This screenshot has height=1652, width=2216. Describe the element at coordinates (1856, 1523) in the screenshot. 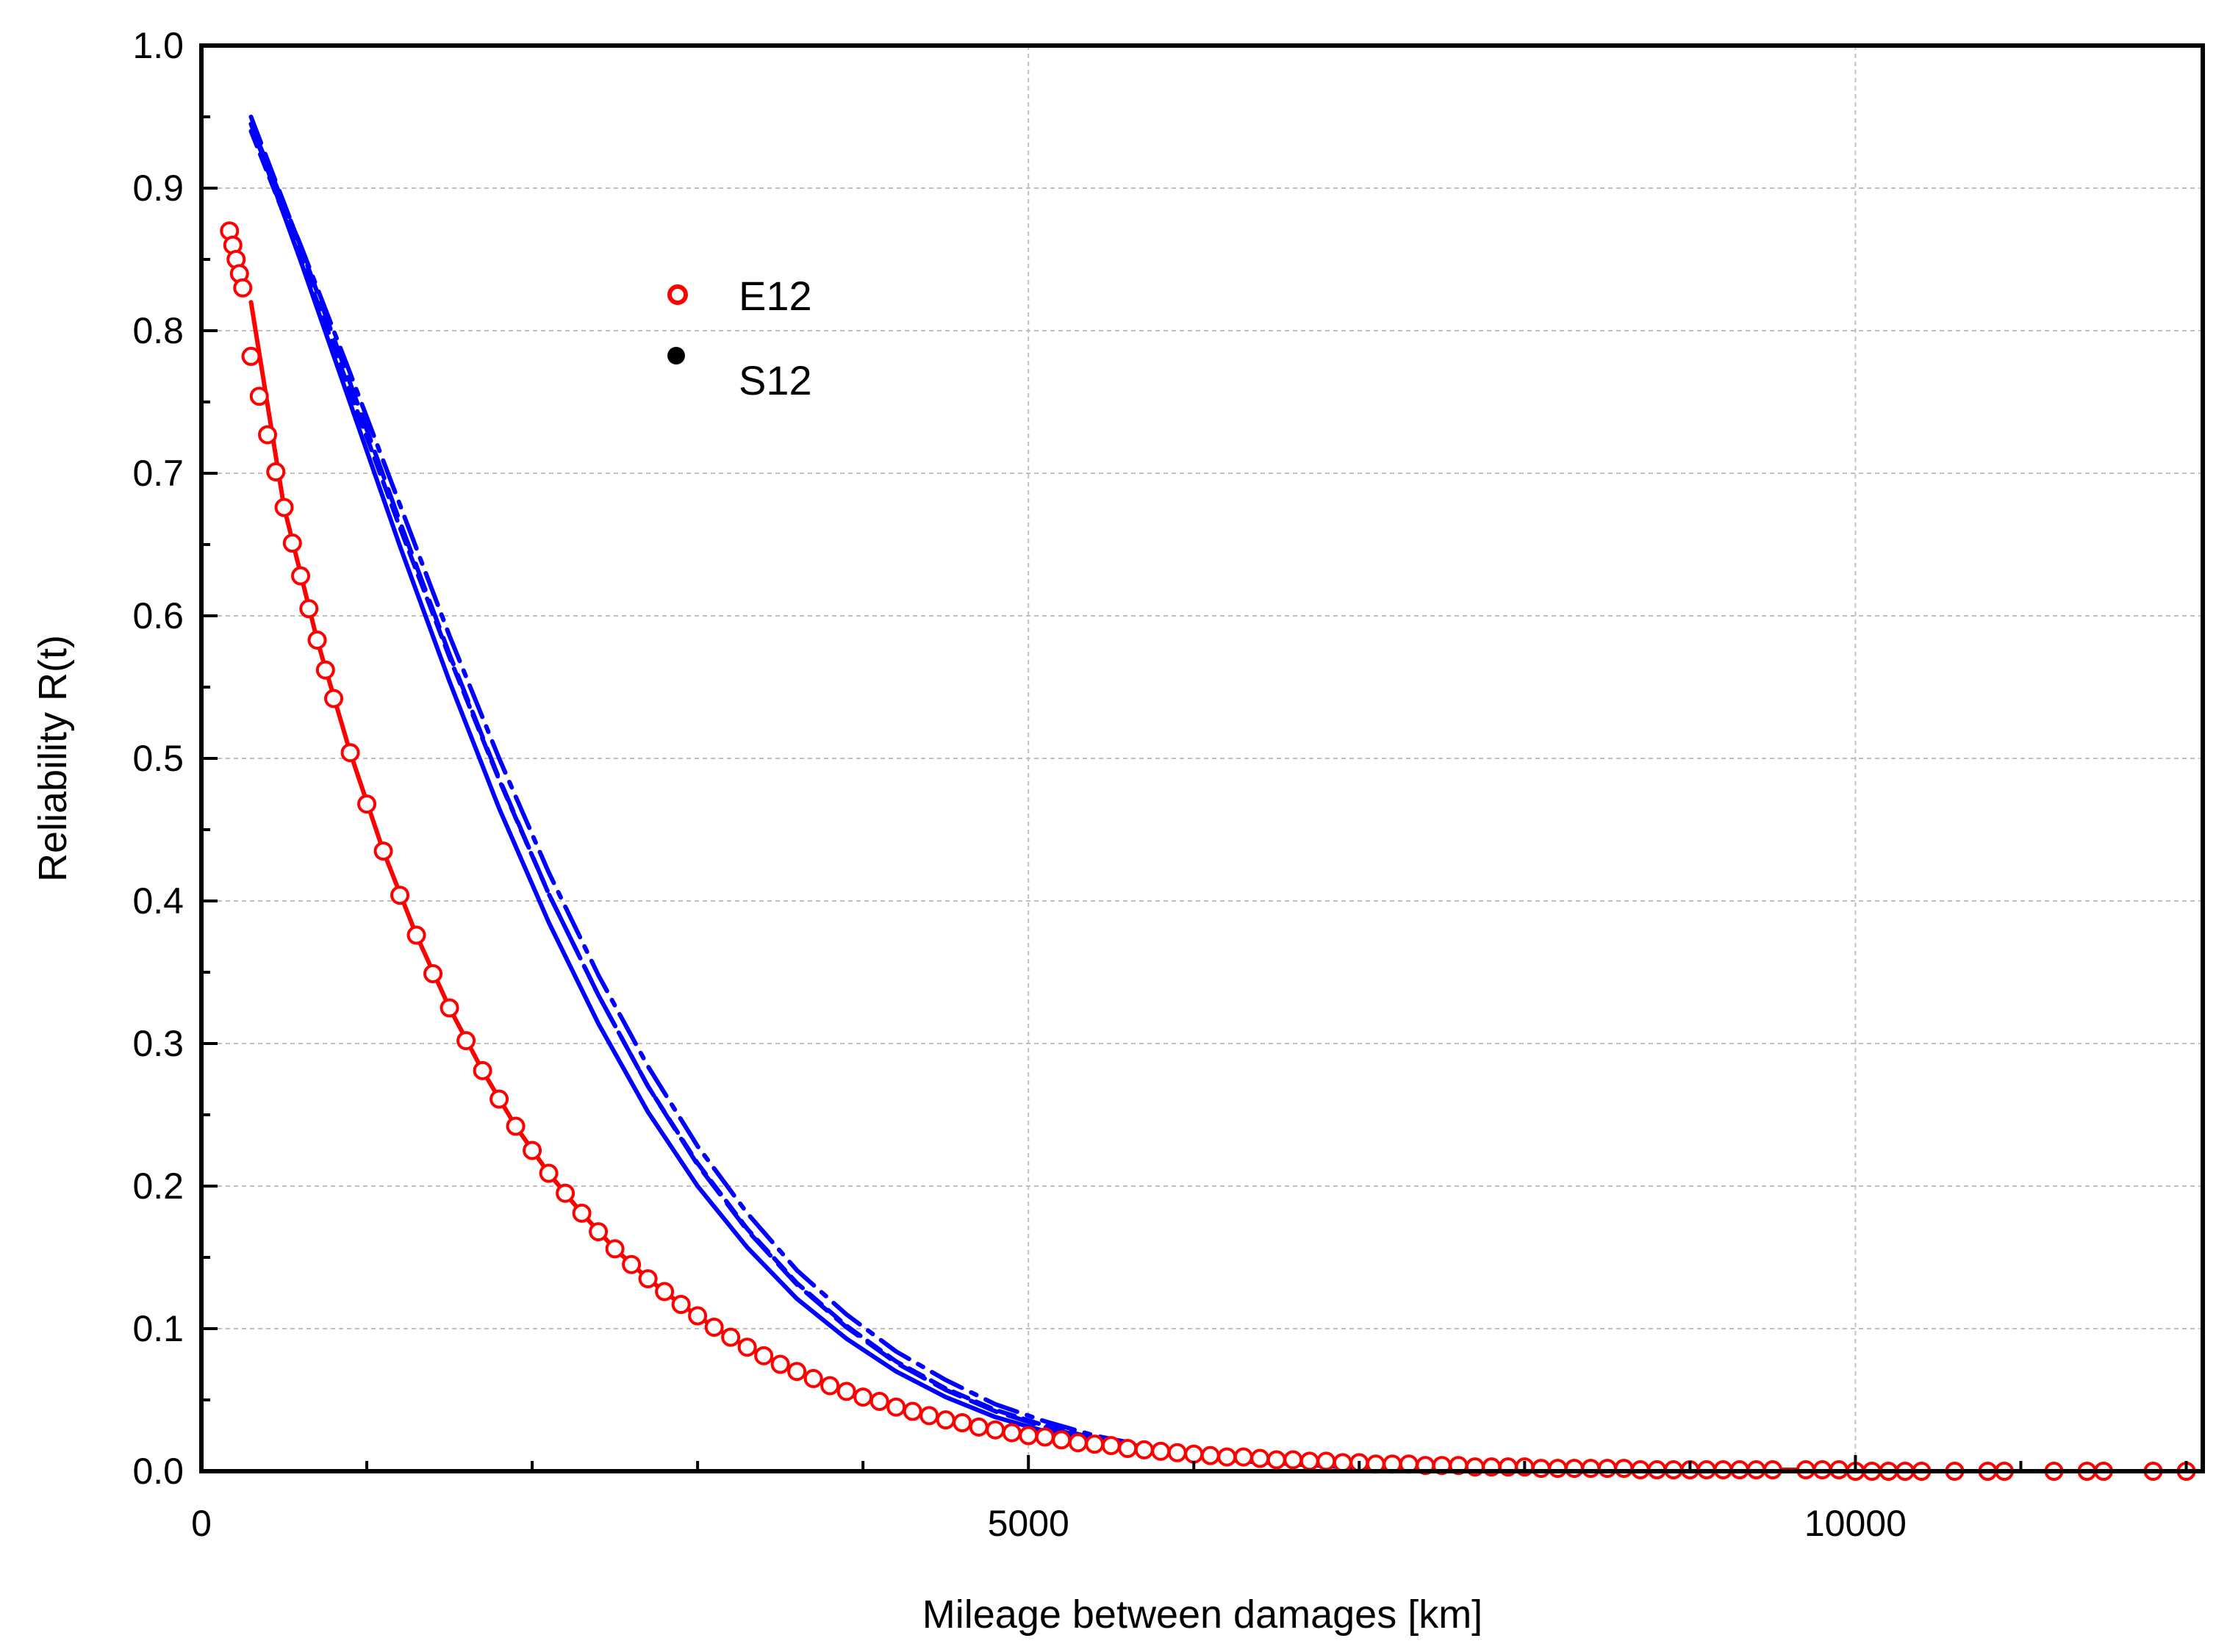

I see `x-tick-label: 10000` at that location.